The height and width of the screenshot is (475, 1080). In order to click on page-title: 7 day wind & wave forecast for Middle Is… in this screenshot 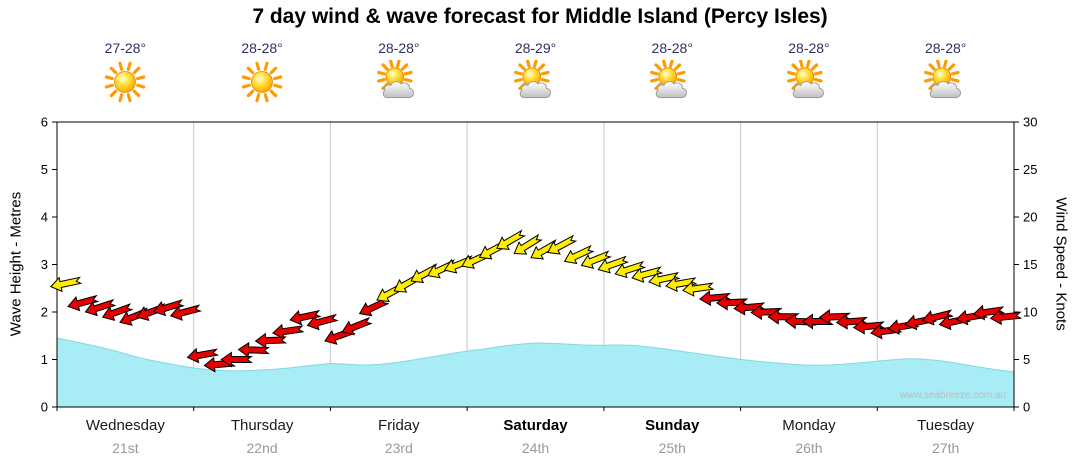, I will do `click(540, 16)`.